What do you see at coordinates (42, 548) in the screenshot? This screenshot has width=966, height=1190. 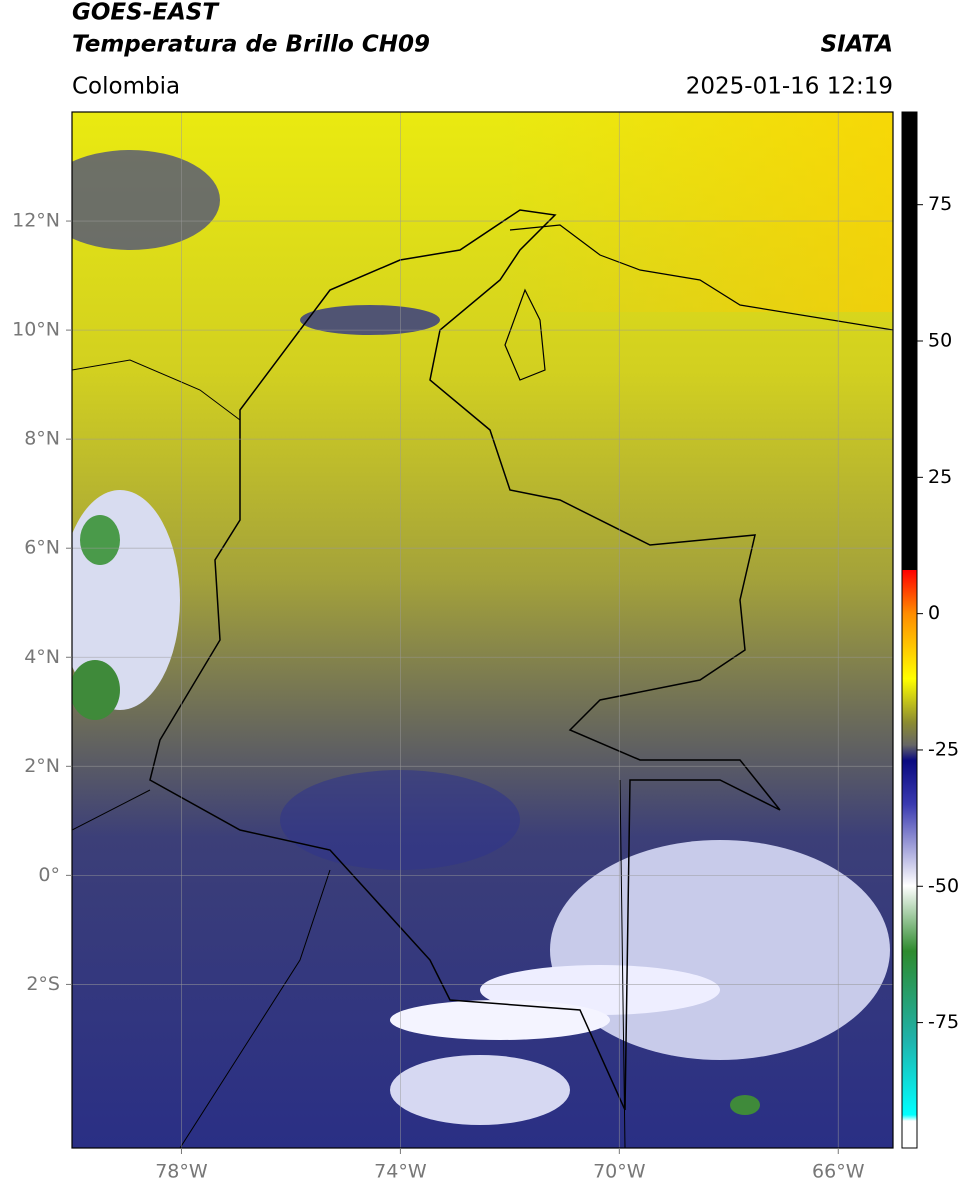 I see `y-tick-label: 6°N` at bounding box center [42, 548].